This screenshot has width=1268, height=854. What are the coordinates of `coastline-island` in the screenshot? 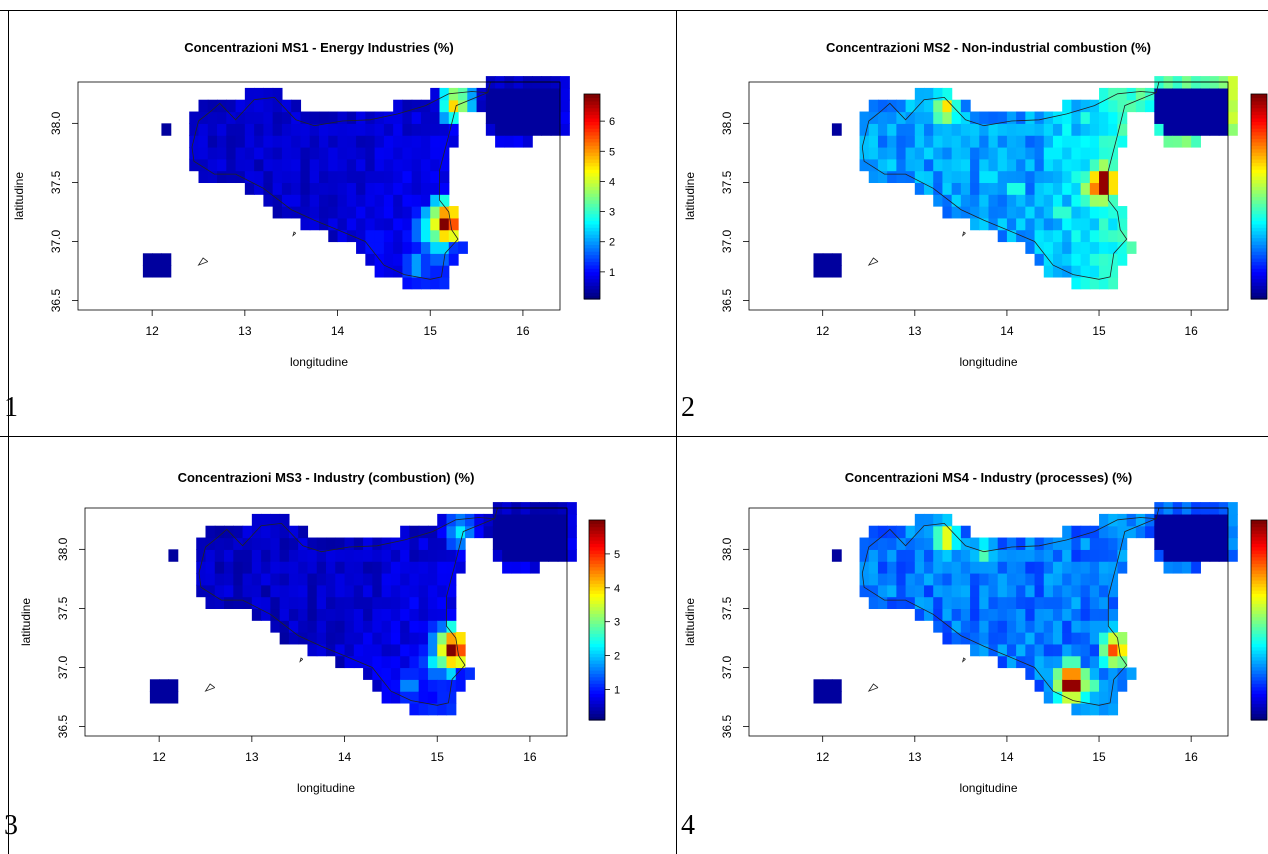 It's located at (294, 234).